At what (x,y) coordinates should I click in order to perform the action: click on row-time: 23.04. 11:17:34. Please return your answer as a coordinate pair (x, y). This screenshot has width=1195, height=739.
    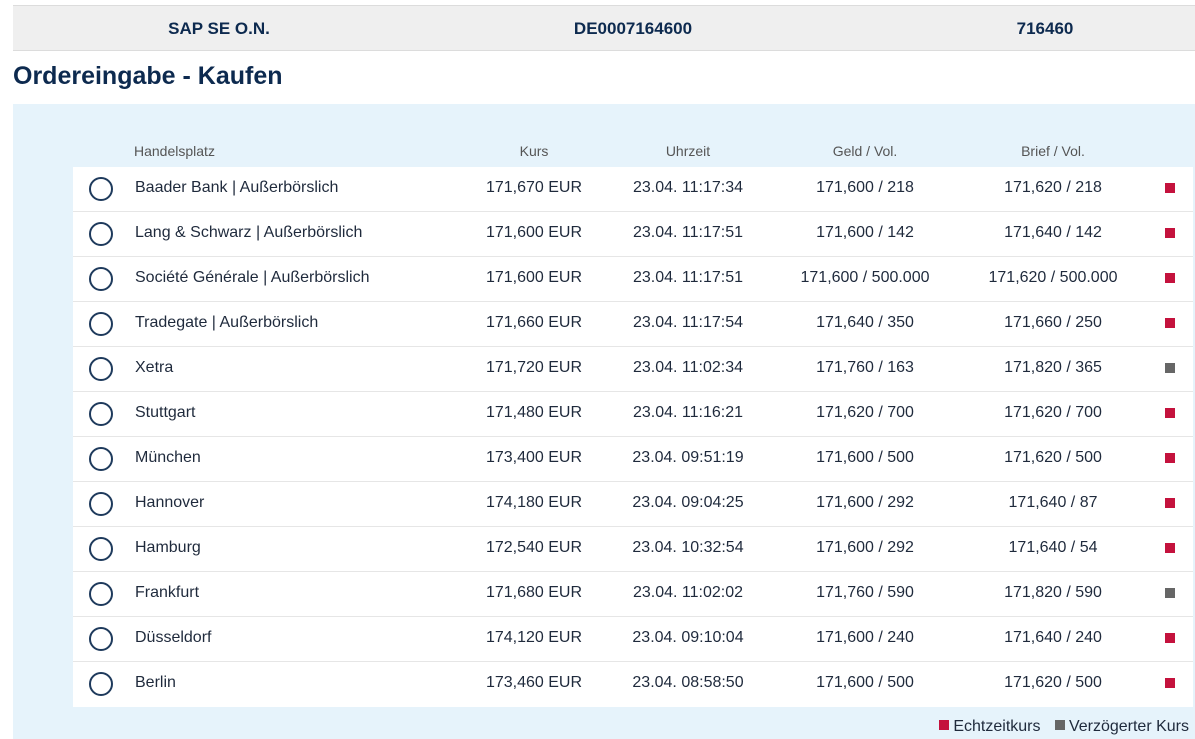
    Looking at the image, I should click on (688, 187).